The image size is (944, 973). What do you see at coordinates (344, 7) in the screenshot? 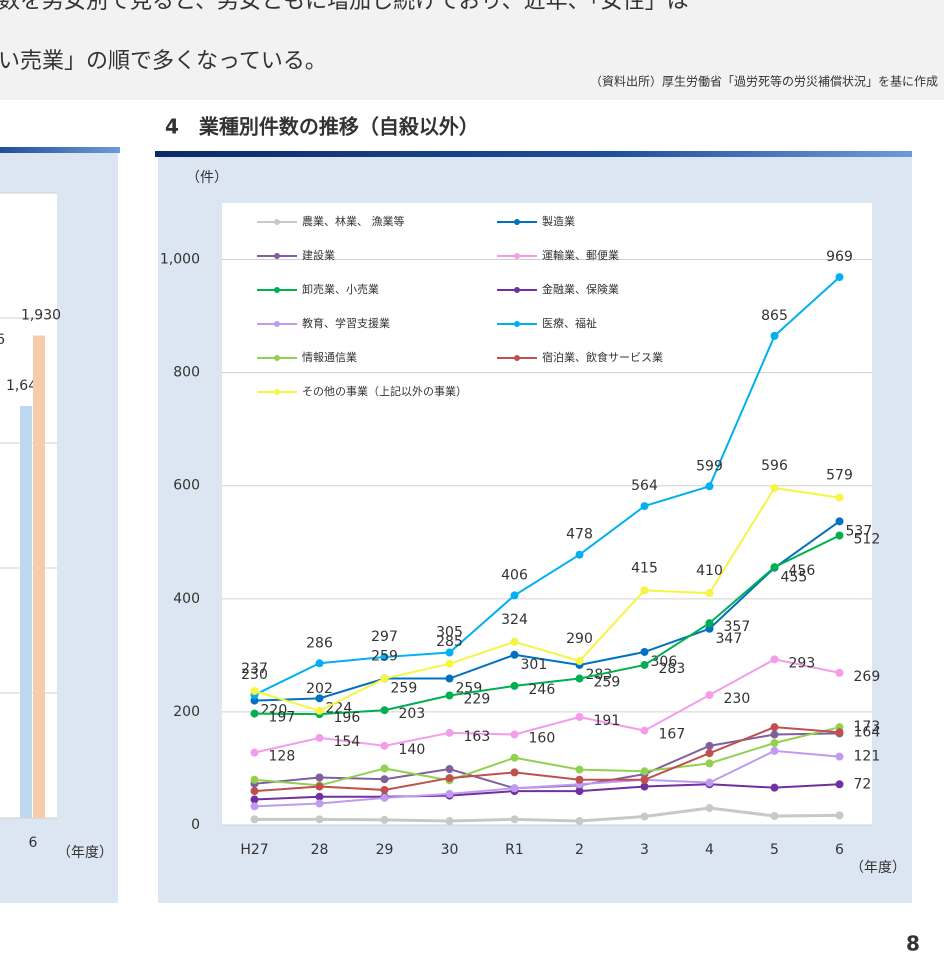
I see `header-line: 数を男女別で見ると、男女ともに増加し続けており、近年、「女性」は` at bounding box center [344, 7].